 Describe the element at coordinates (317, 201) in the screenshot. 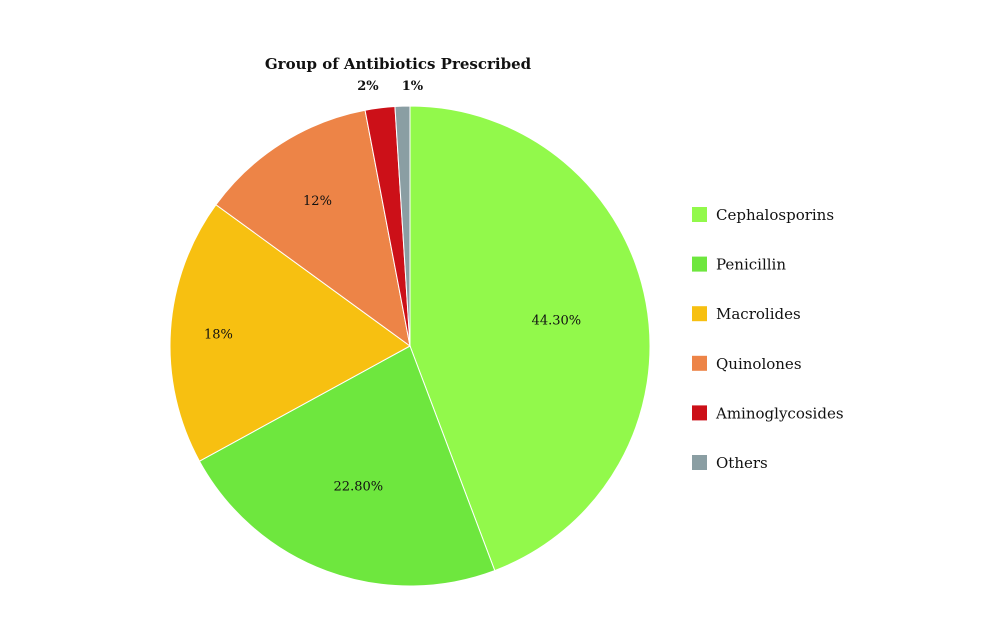

I see `slice-label-quinolones: 12%` at that location.